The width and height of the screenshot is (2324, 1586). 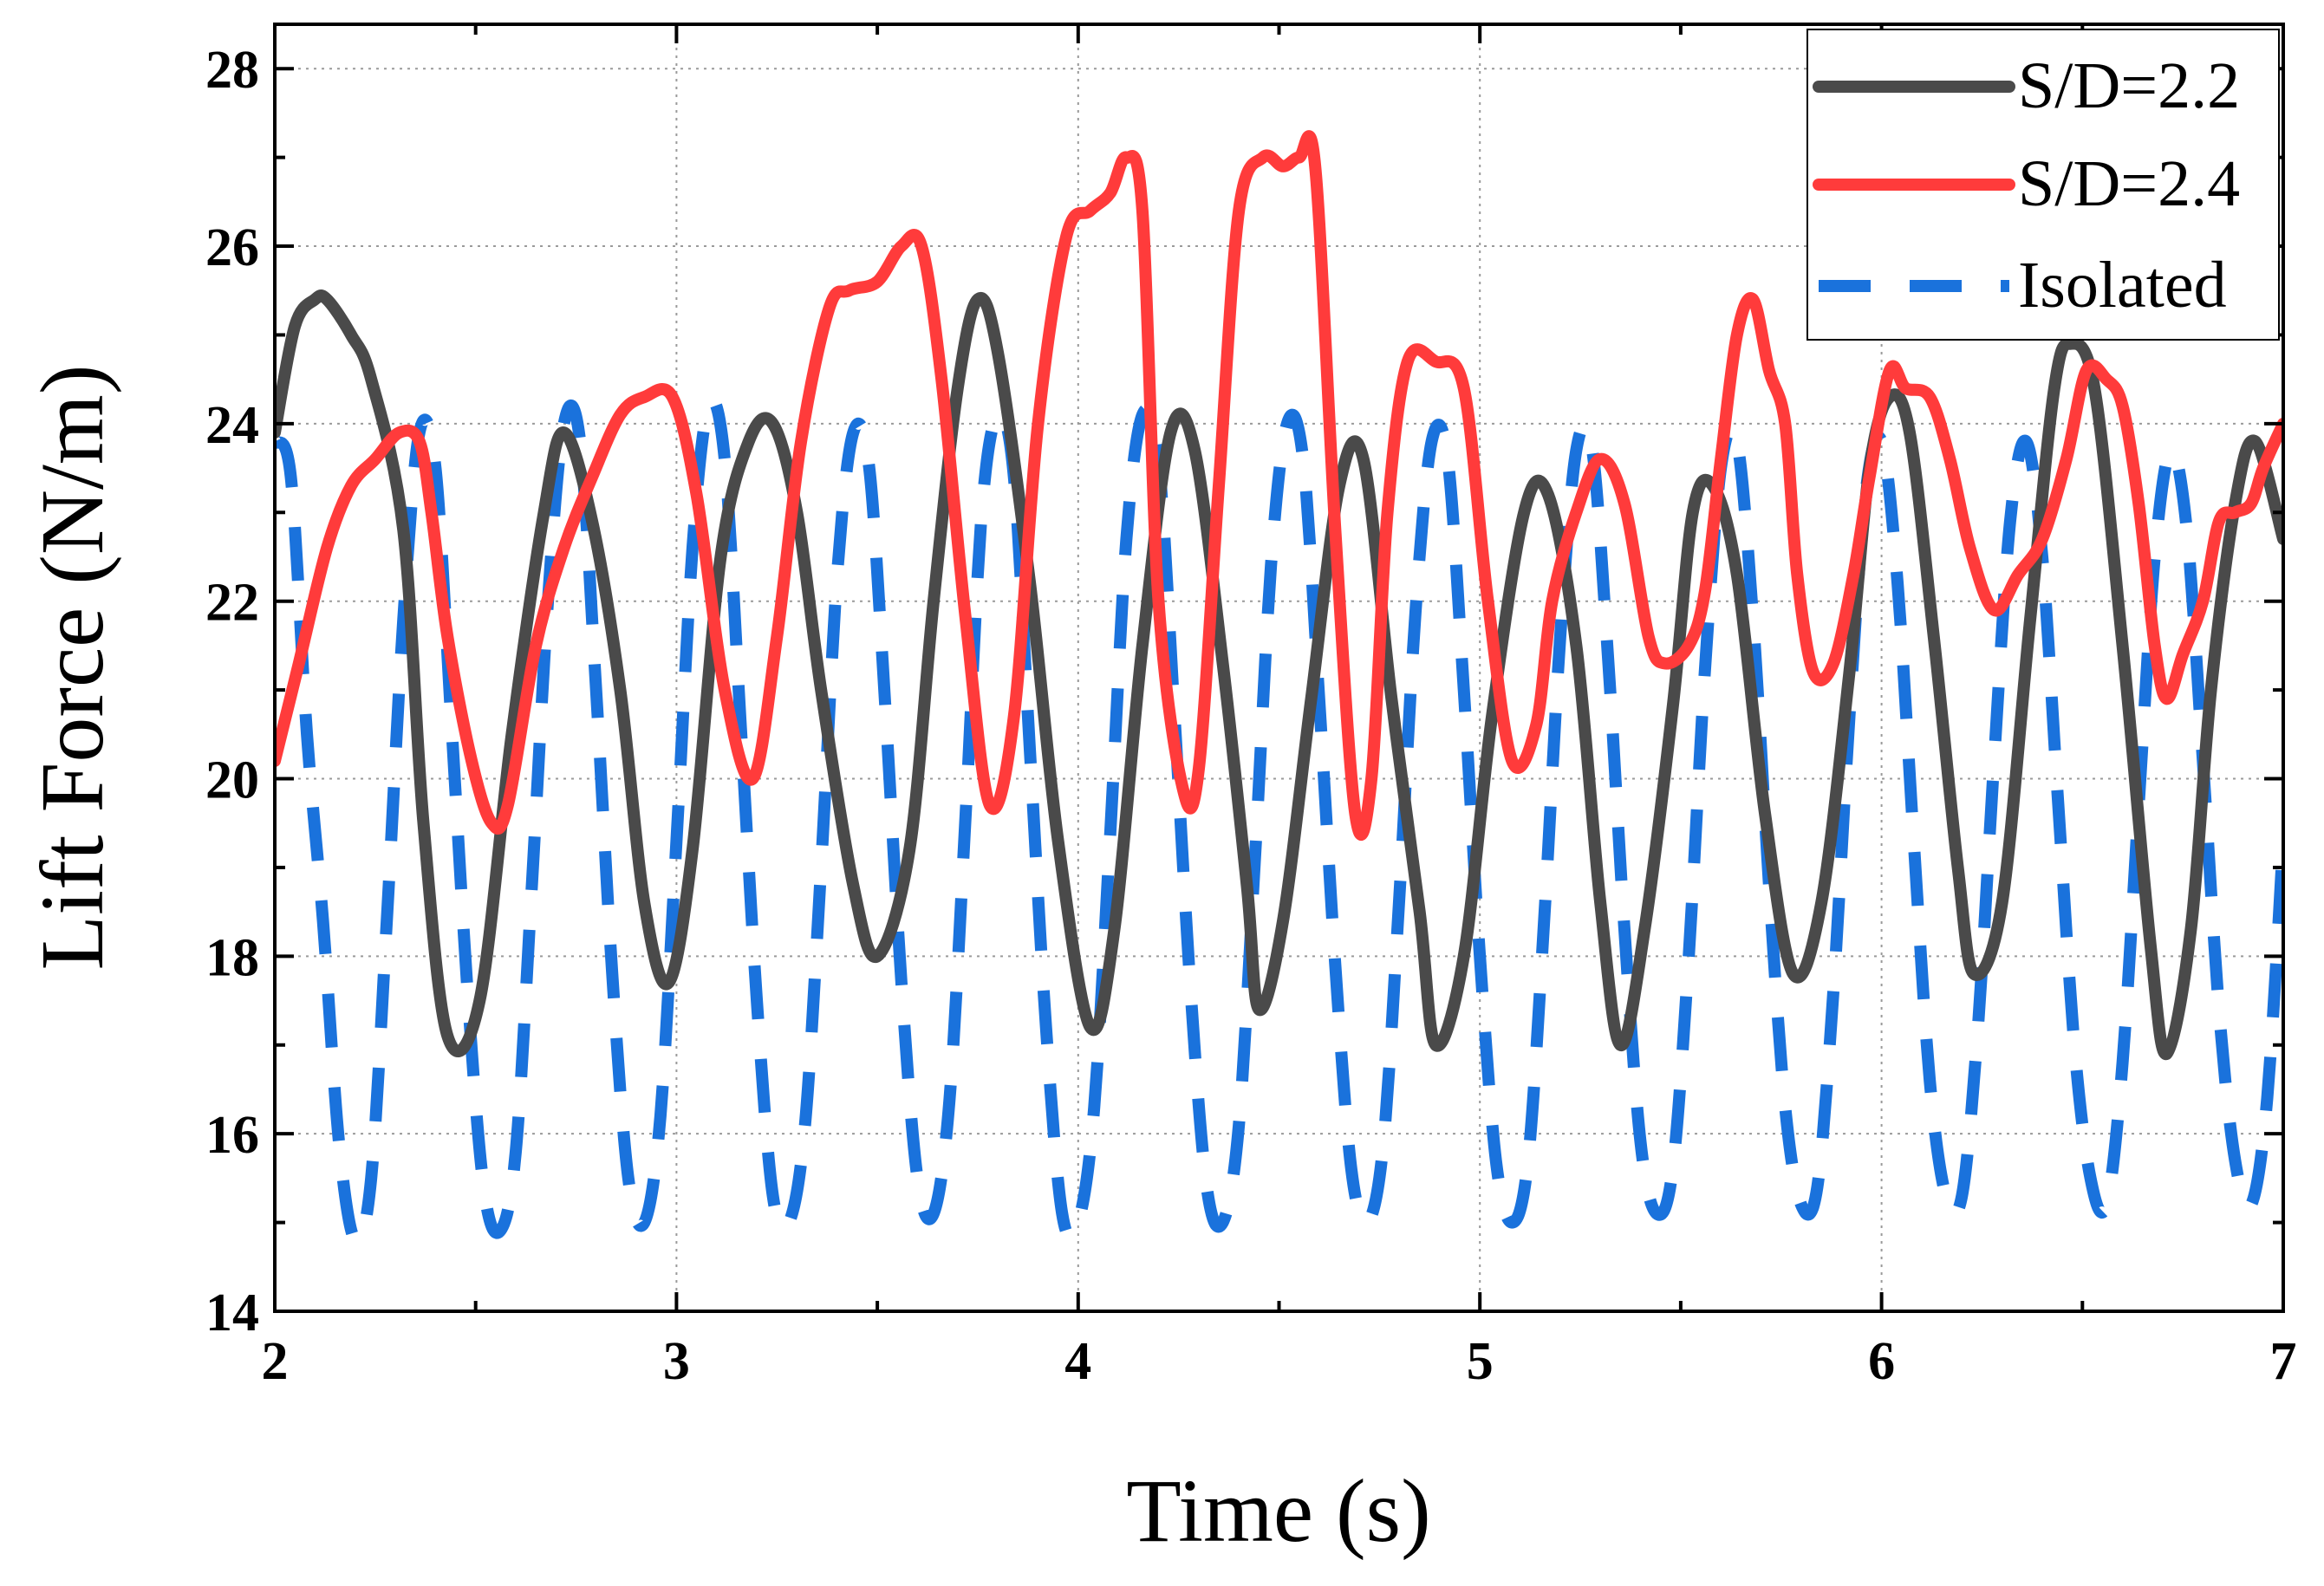 I want to click on y-tick-label: 26, so click(x=232, y=247).